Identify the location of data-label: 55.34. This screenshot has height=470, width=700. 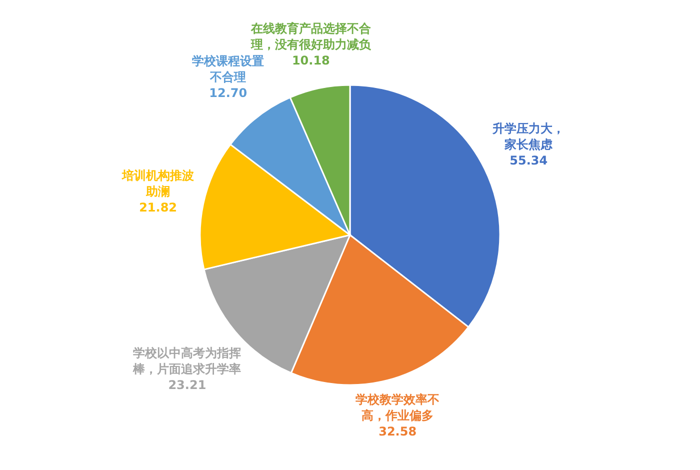
(529, 161).